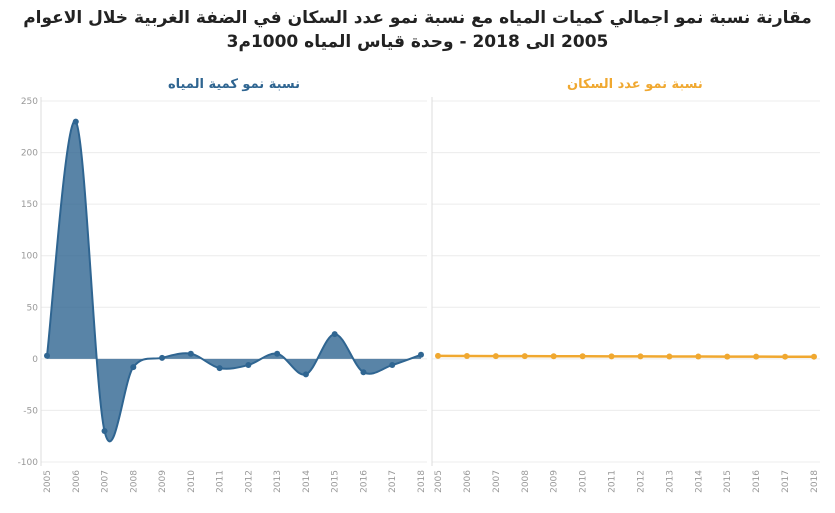  I want to click on y-tick-label: 150, so click(29, 205).